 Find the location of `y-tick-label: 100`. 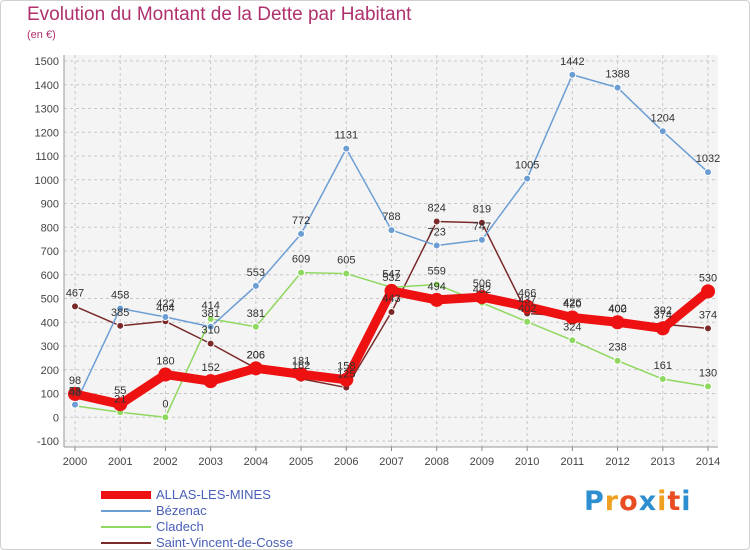

y-tick-label: 100 is located at coordinates (50, 395).